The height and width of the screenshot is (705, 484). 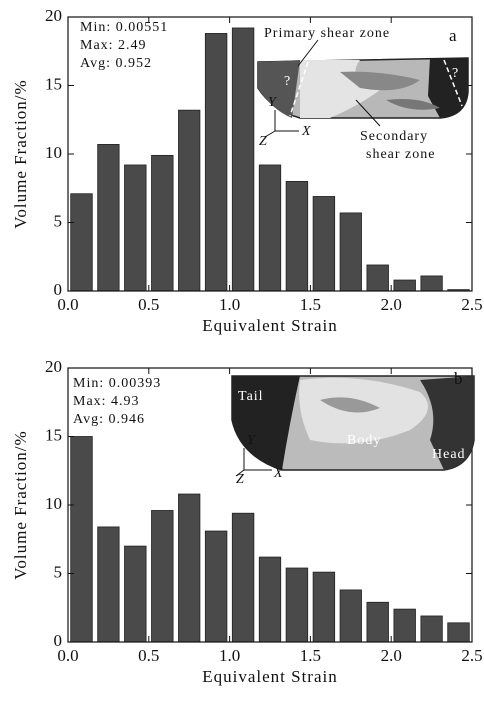 I want to click on panel-label: b, so click(x=459, y=378).